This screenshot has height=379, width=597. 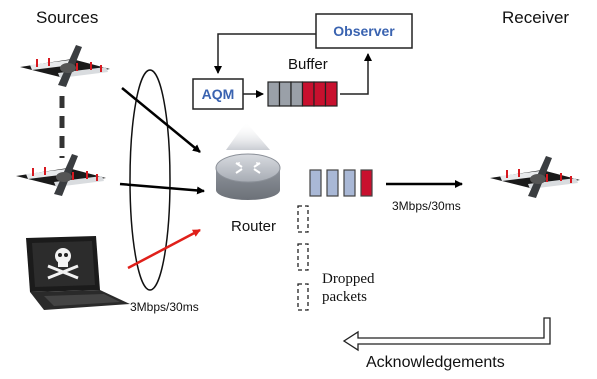 What do you see at coordinates (162, 188) in the screenshot?
I see `arrow-drone2-to-router` at bounding box center [162, 188].